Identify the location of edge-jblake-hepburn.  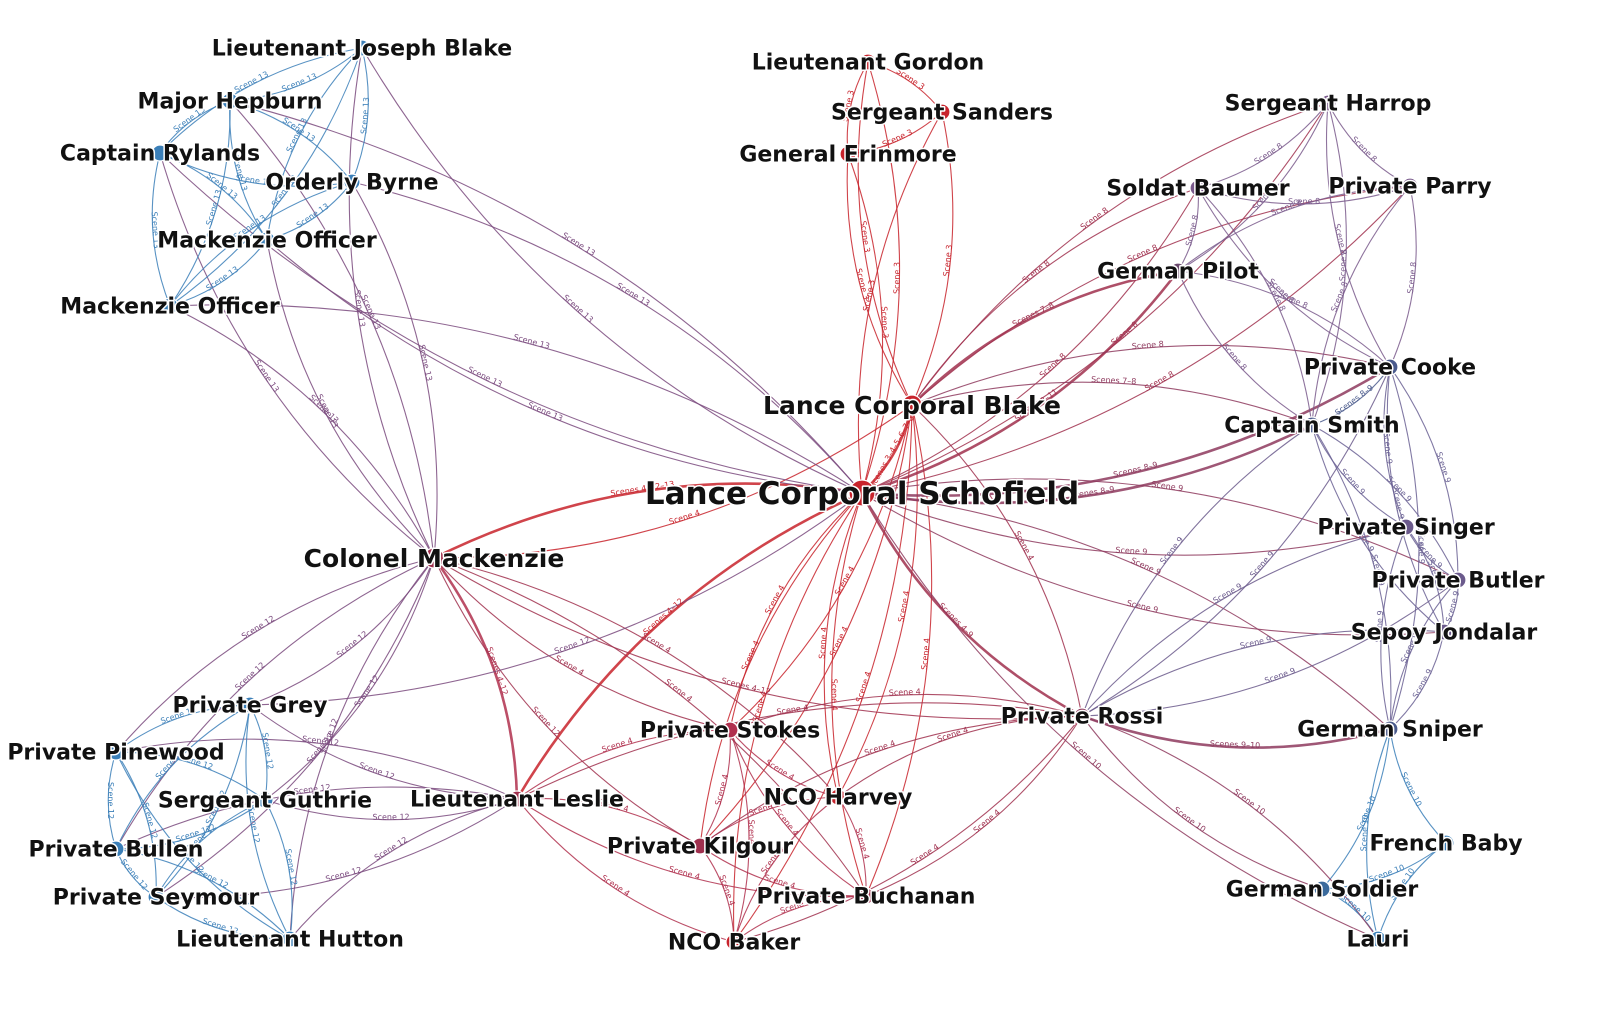
(296, 74).